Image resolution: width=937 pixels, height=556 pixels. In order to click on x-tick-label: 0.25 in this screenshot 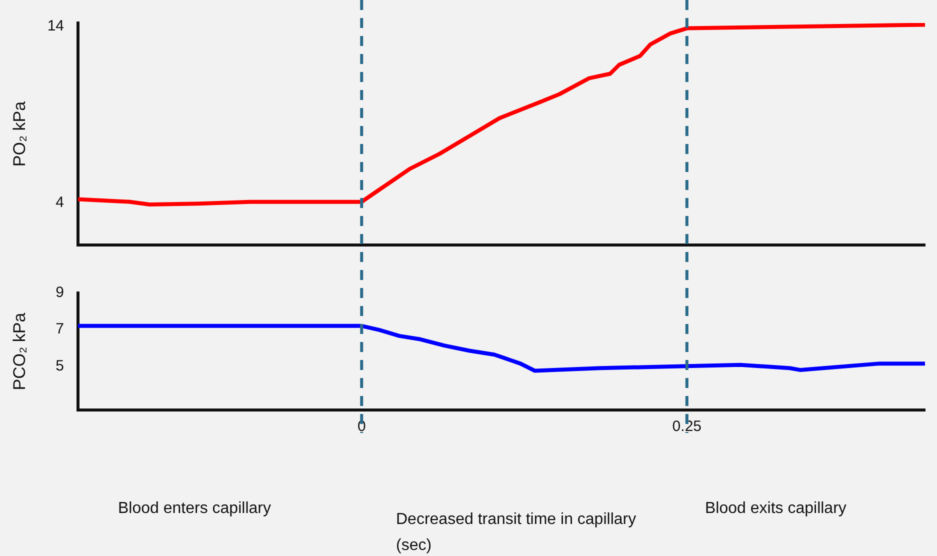, I will do `click(687, 427)`.